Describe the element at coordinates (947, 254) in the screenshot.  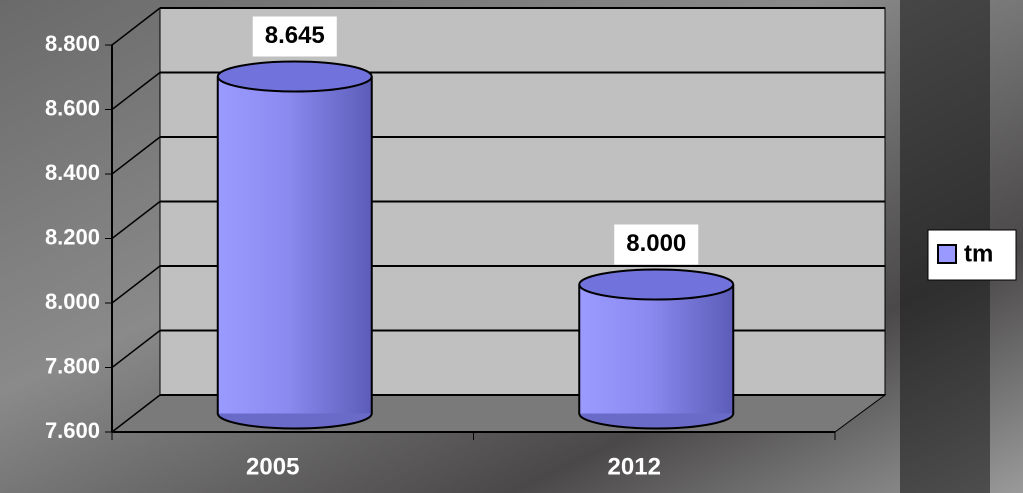
I see `legend-swatch` at that location.